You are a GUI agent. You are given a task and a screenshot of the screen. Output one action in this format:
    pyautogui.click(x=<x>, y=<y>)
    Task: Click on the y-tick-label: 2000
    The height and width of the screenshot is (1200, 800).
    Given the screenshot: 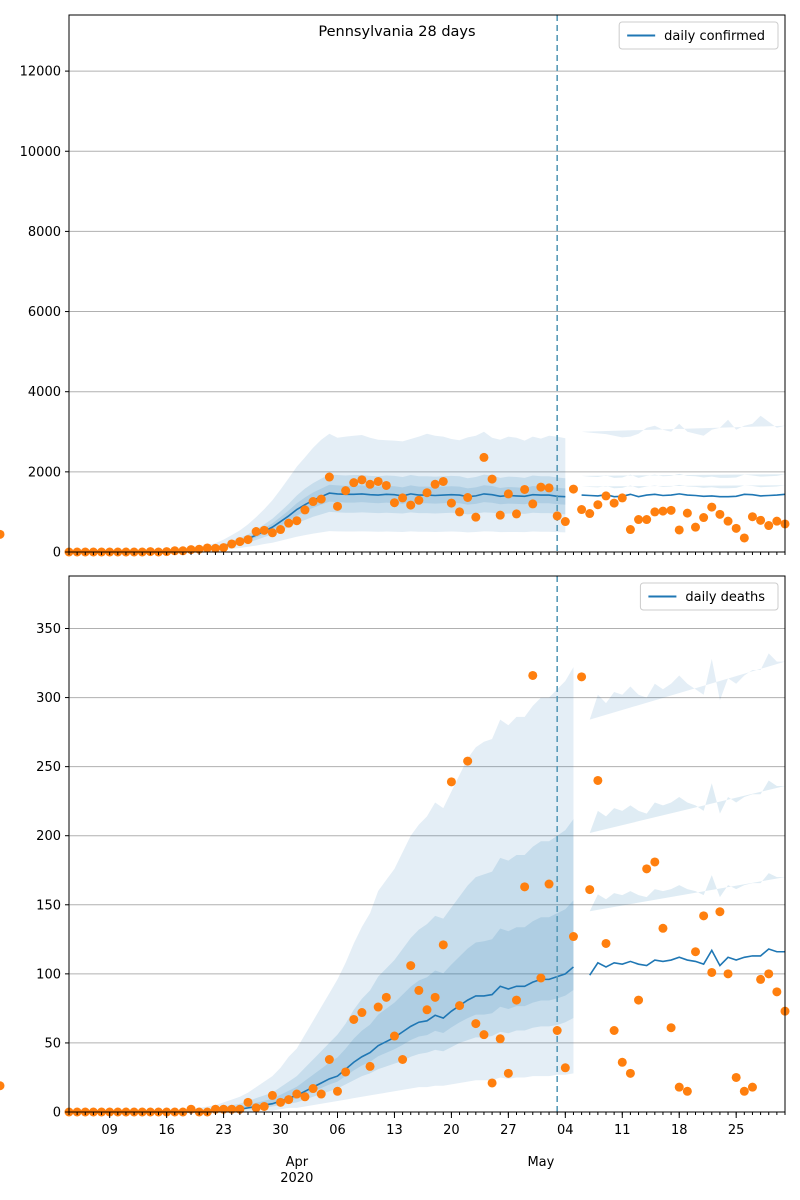 What is the action you would take?
    pyautogui.click(x=44, y=472)
    